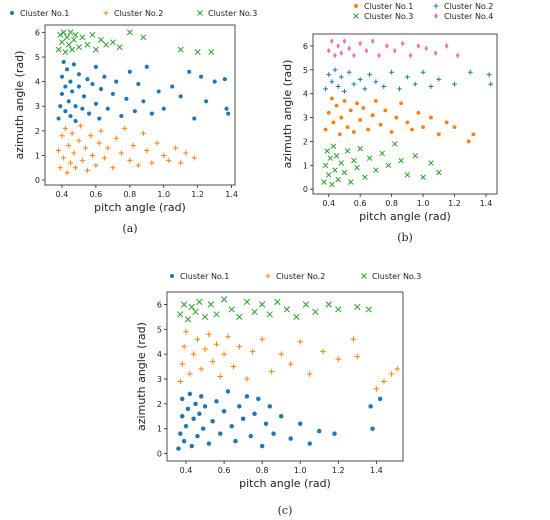 This screenshot has height=520, width=550. Describe the element at coordinates (37, 82) in the screenshot. I see `y-tick-label: 4` at that location.